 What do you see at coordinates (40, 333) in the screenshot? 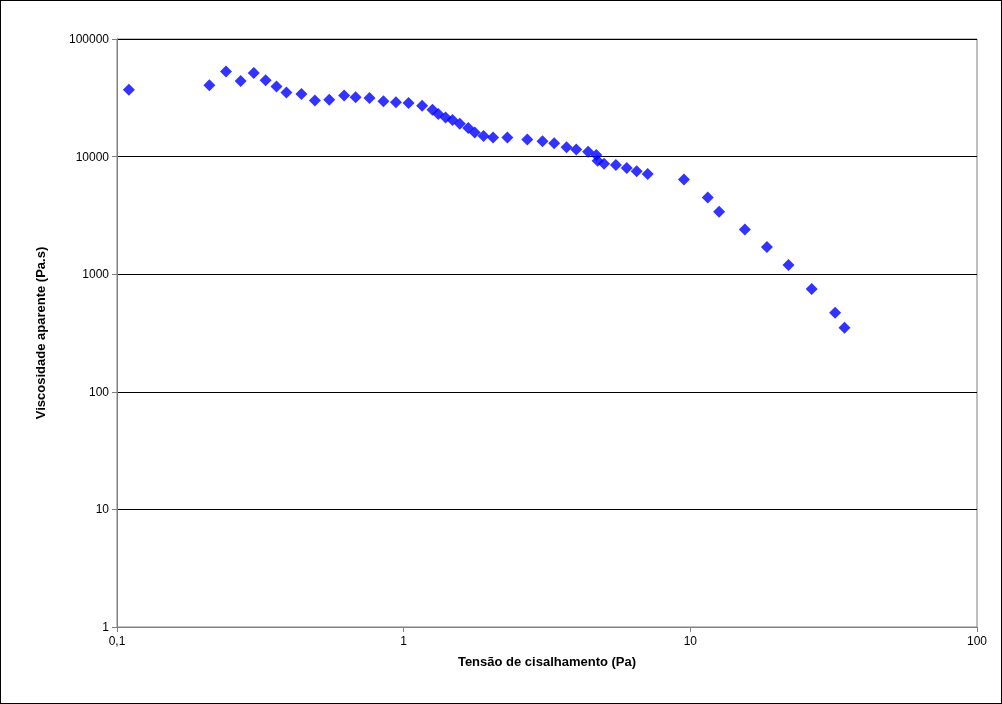
I see `y-axis-title: Viscosidade aparente (Pa.s)` at bounding box center [40, 333].